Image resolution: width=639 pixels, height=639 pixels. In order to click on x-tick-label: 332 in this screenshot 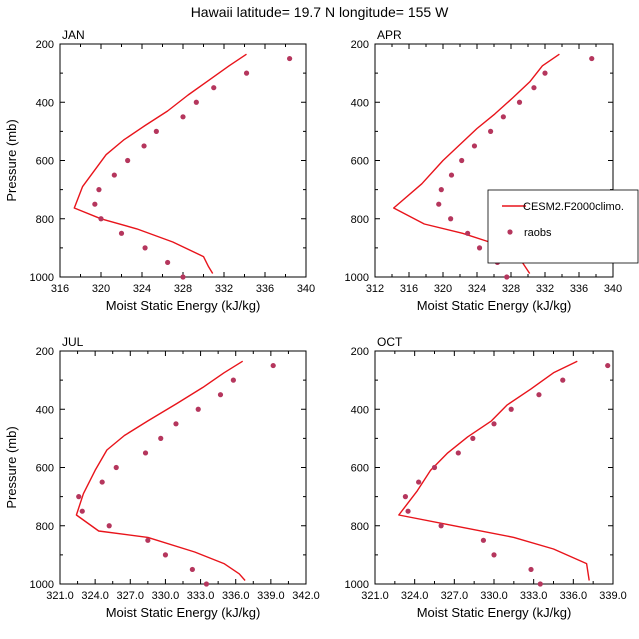, I will do `click(224, 289)`.